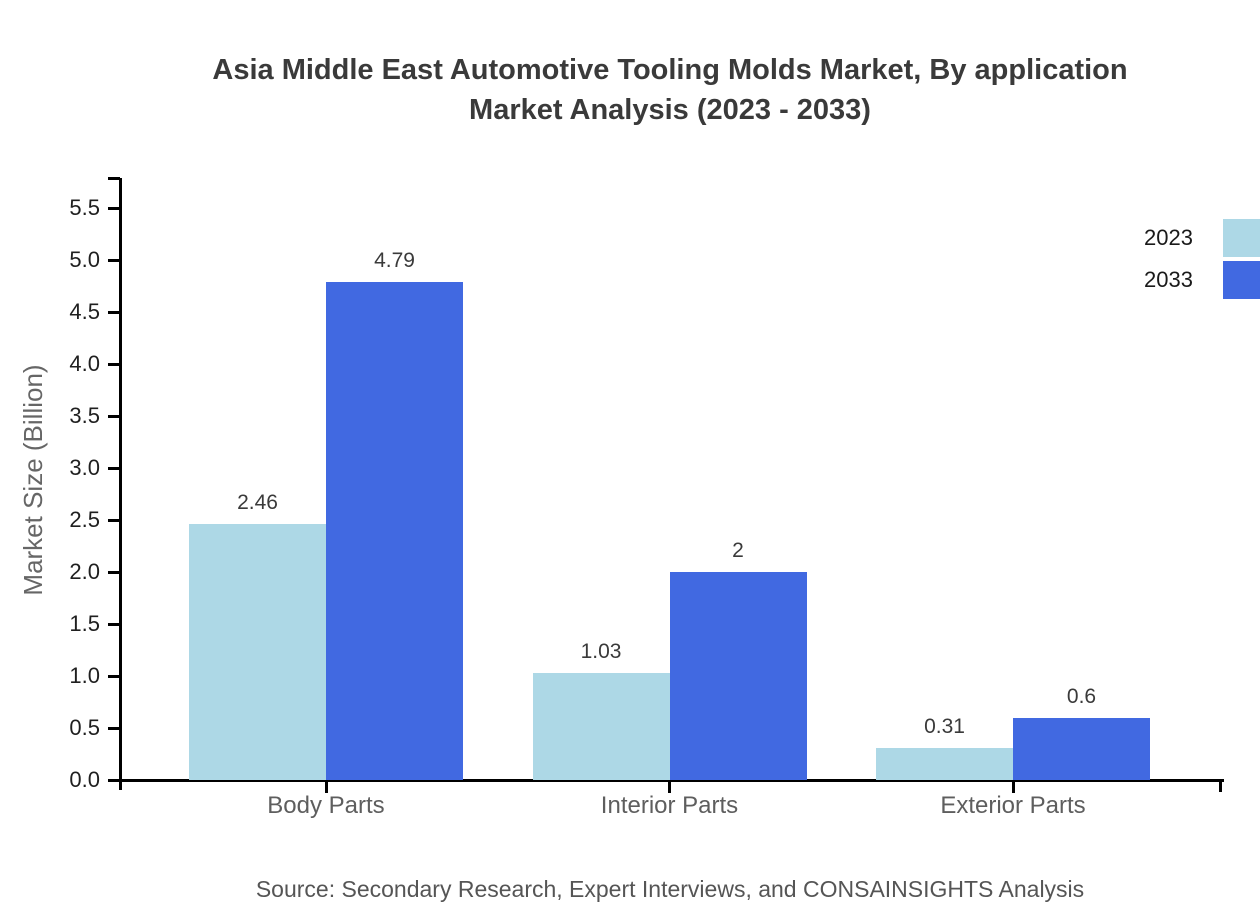 The image size is (1260, 920). Describe the element at coordinates (944, 726) in the screenshot. I see `bar-value-label: 0.31` at that location.